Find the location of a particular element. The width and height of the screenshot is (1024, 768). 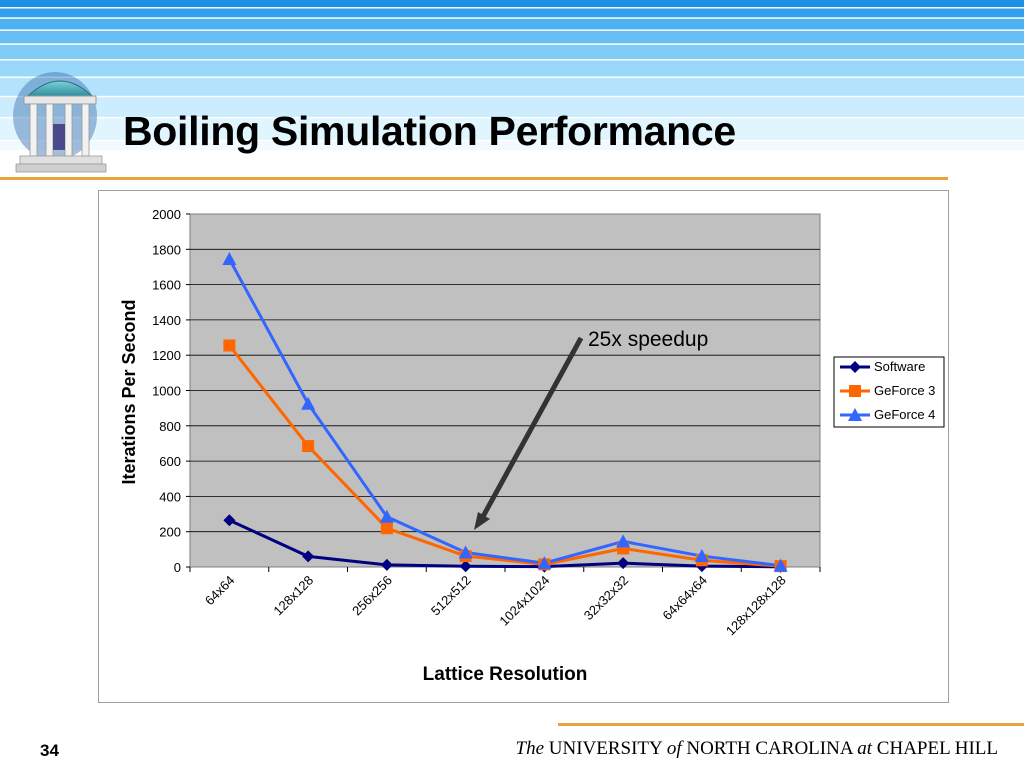

x-axis-label: Lattice Resolution is located at coordinates (505, 674).